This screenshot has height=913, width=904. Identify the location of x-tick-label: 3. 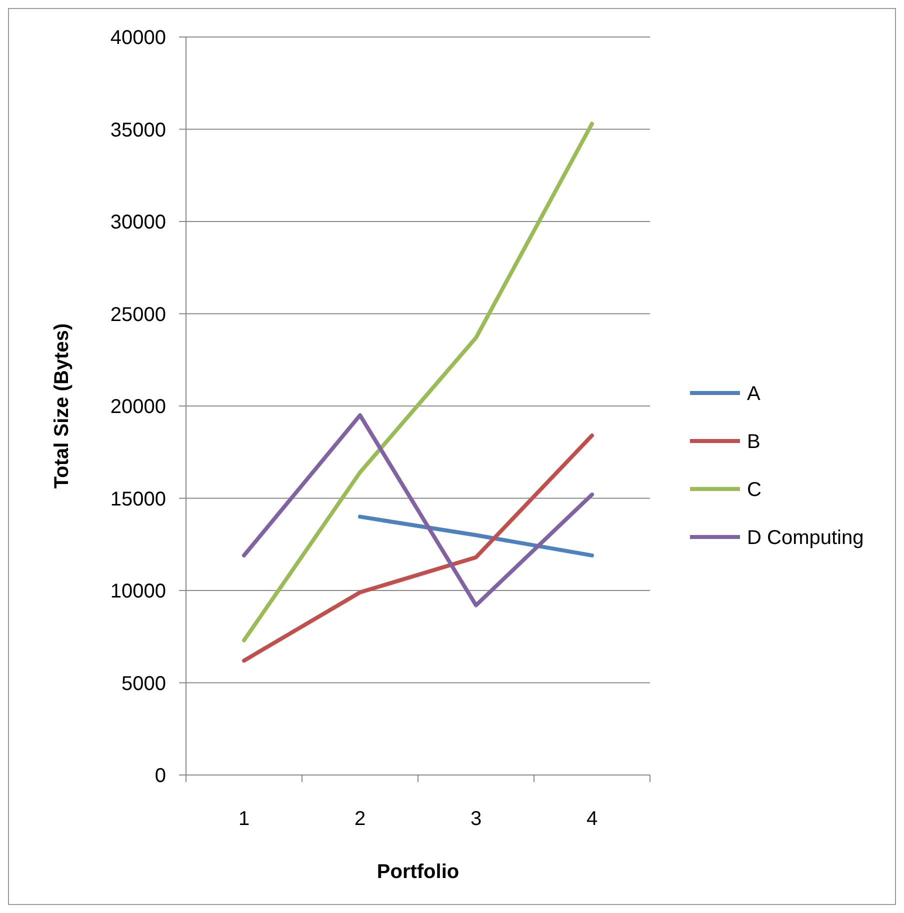
(476, 819).